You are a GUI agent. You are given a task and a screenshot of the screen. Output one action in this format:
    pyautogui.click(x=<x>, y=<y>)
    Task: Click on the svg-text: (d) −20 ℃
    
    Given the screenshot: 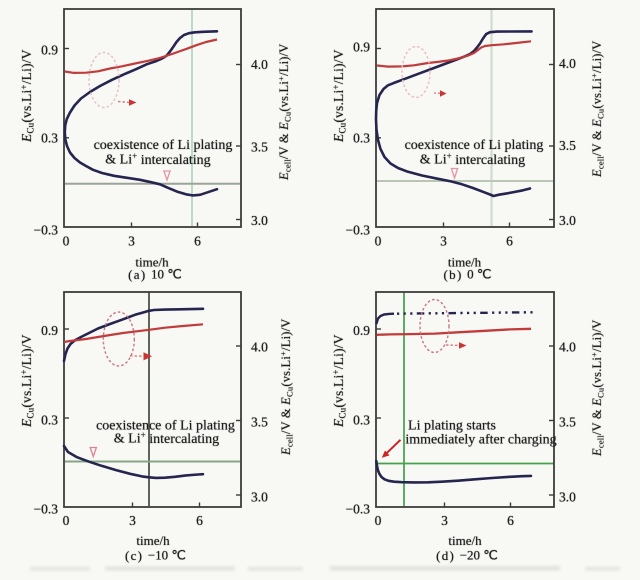 What is the action you would take?
    pyautogui.click(x=467, y=555)
    